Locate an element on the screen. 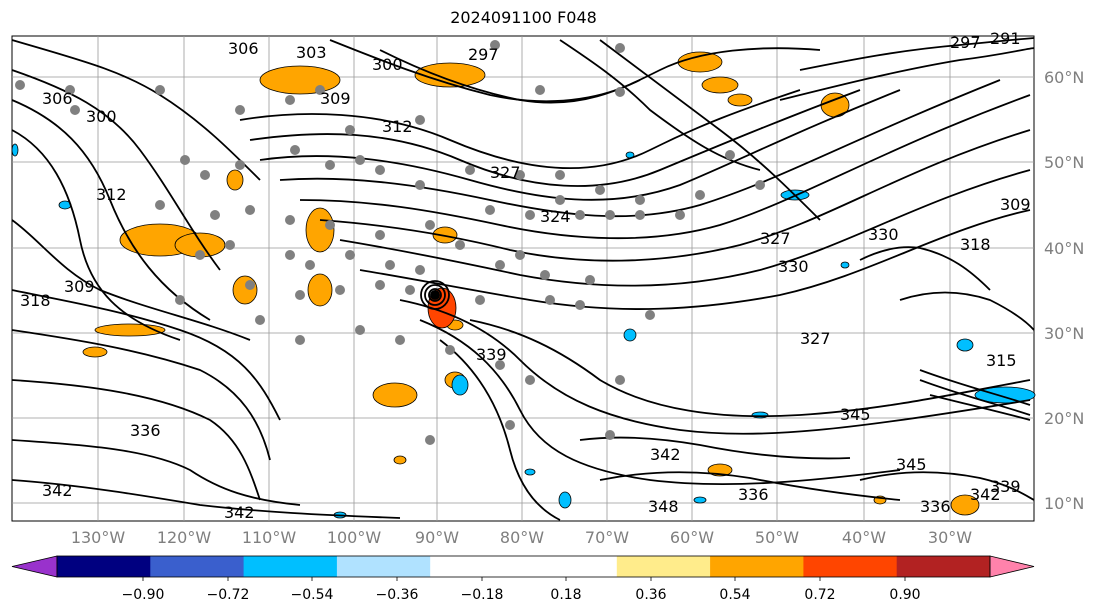 Image resolution: width=1105 pixels, height=615 pixels. lat-label-10n: 10°N is located at coordinates (1064, 503).